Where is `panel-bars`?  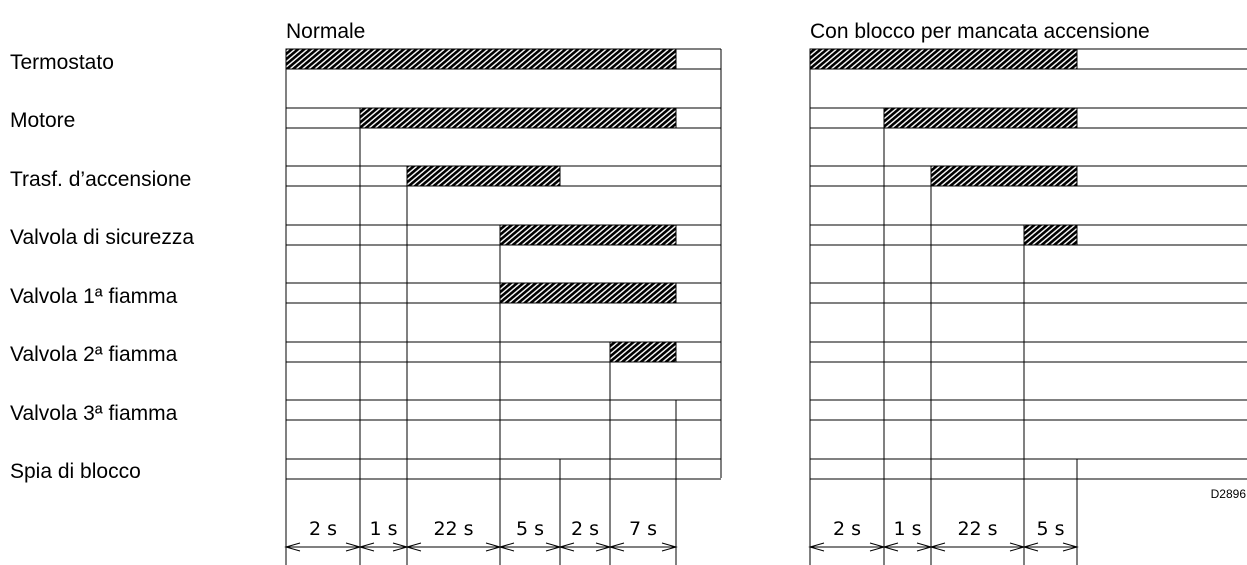 panel-bars is located at coordinates (943, 147).